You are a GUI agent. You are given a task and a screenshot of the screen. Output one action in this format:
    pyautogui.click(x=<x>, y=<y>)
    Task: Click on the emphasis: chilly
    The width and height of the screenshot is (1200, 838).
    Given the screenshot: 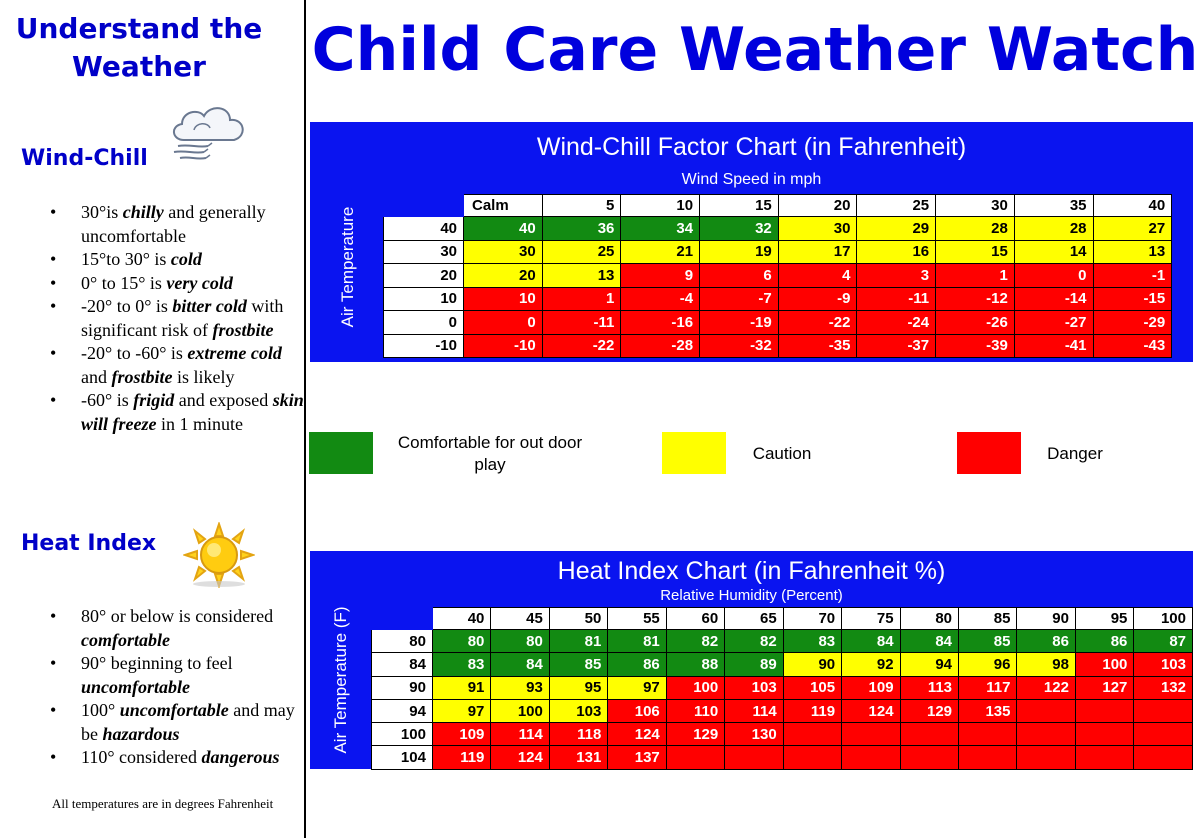 What is the action you would take?
    pyautogui.click(x=143, y=212)
    